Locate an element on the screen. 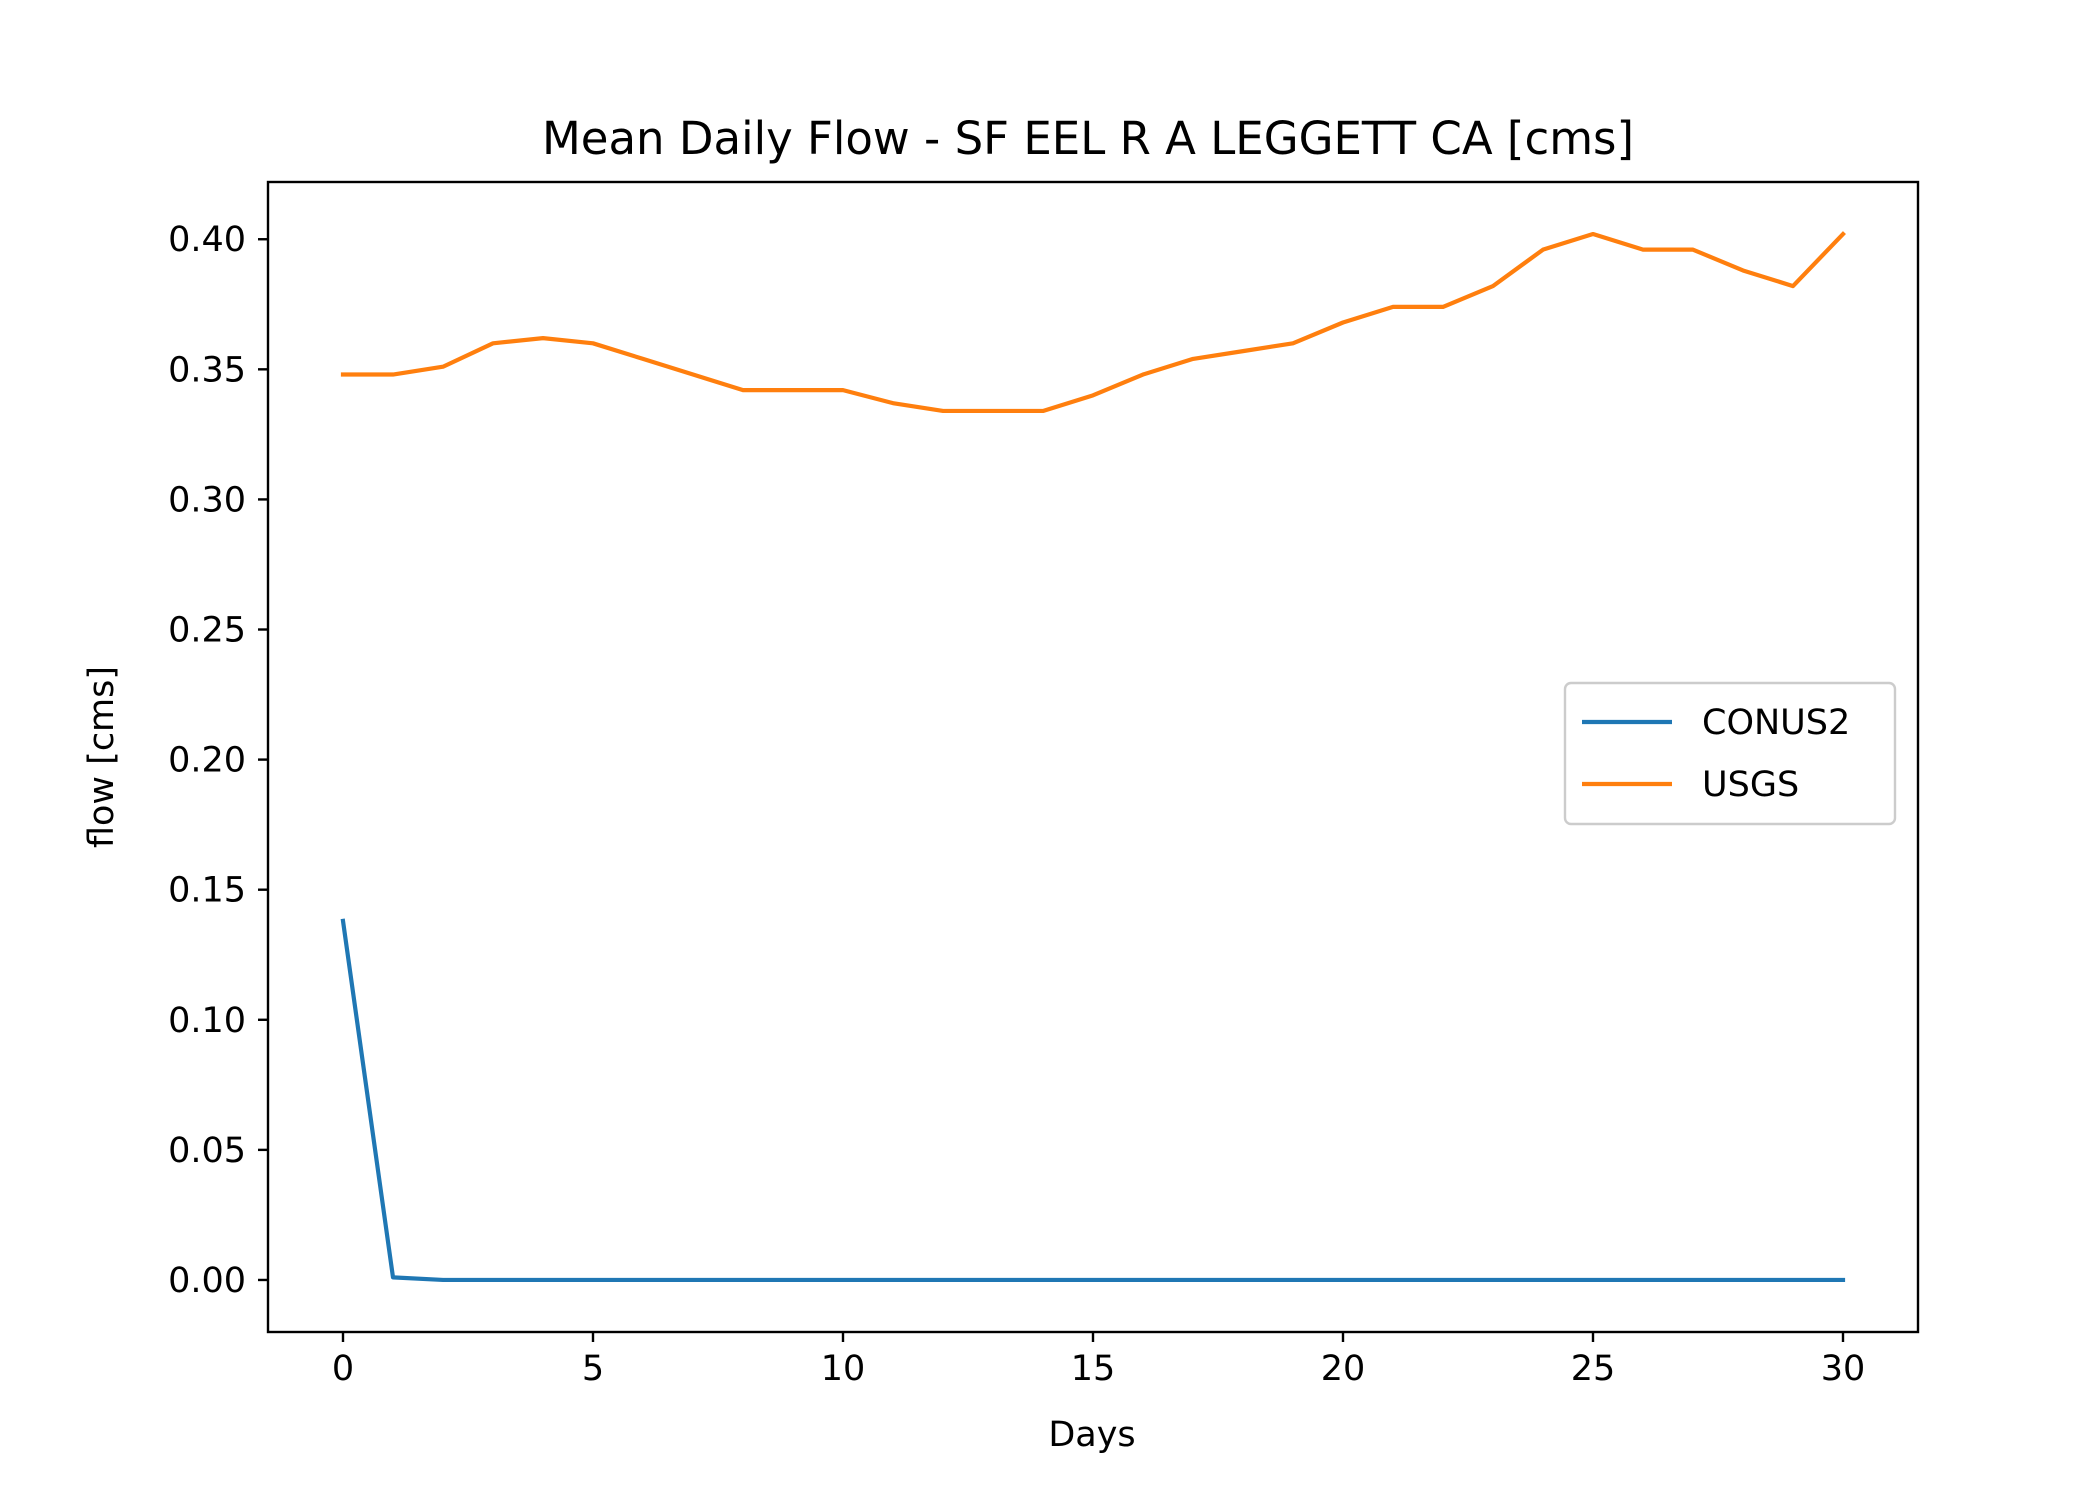  x-axis-label: Days is located at coordinates (1091, 1435).